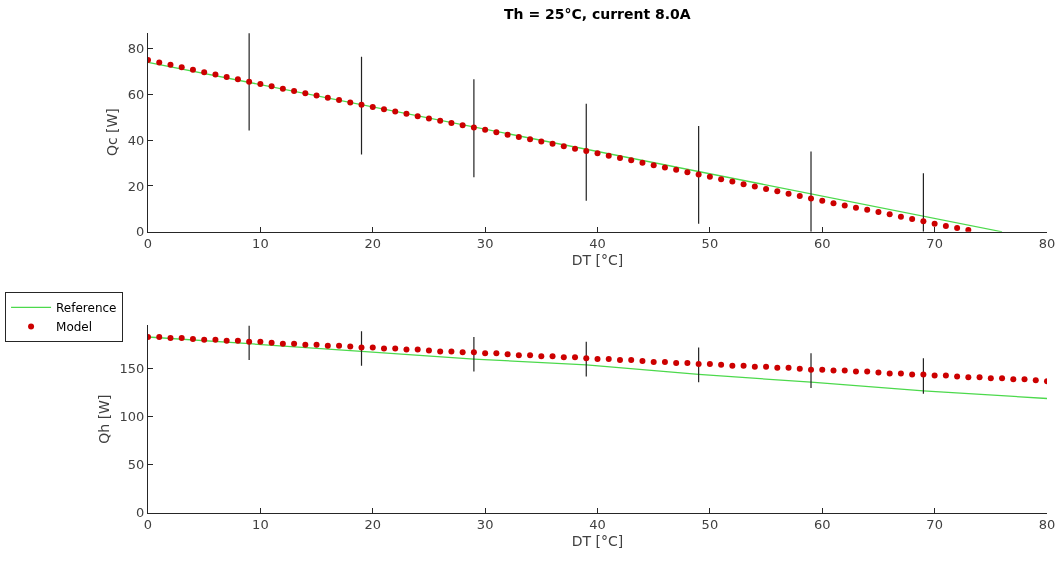  Describe the element at coordinates (74, 327) in the screenshot. I see `legend-label: Model` at that location.